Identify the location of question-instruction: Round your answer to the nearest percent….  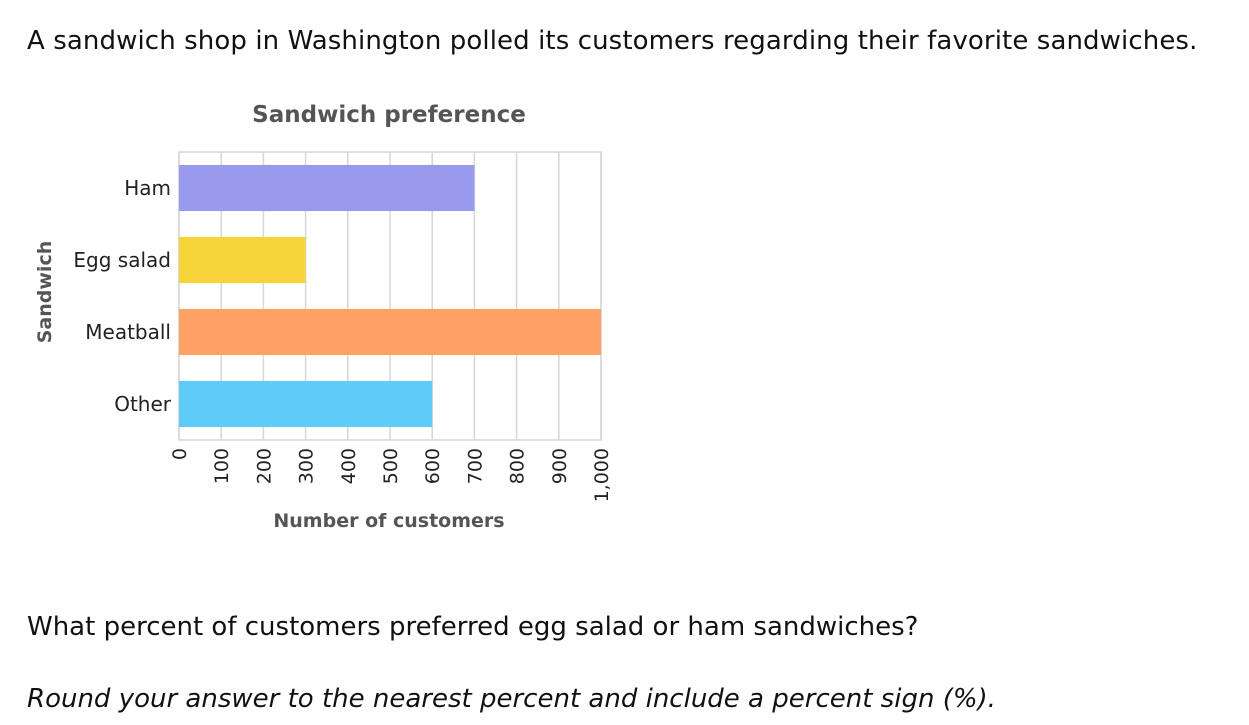
(511, 699).